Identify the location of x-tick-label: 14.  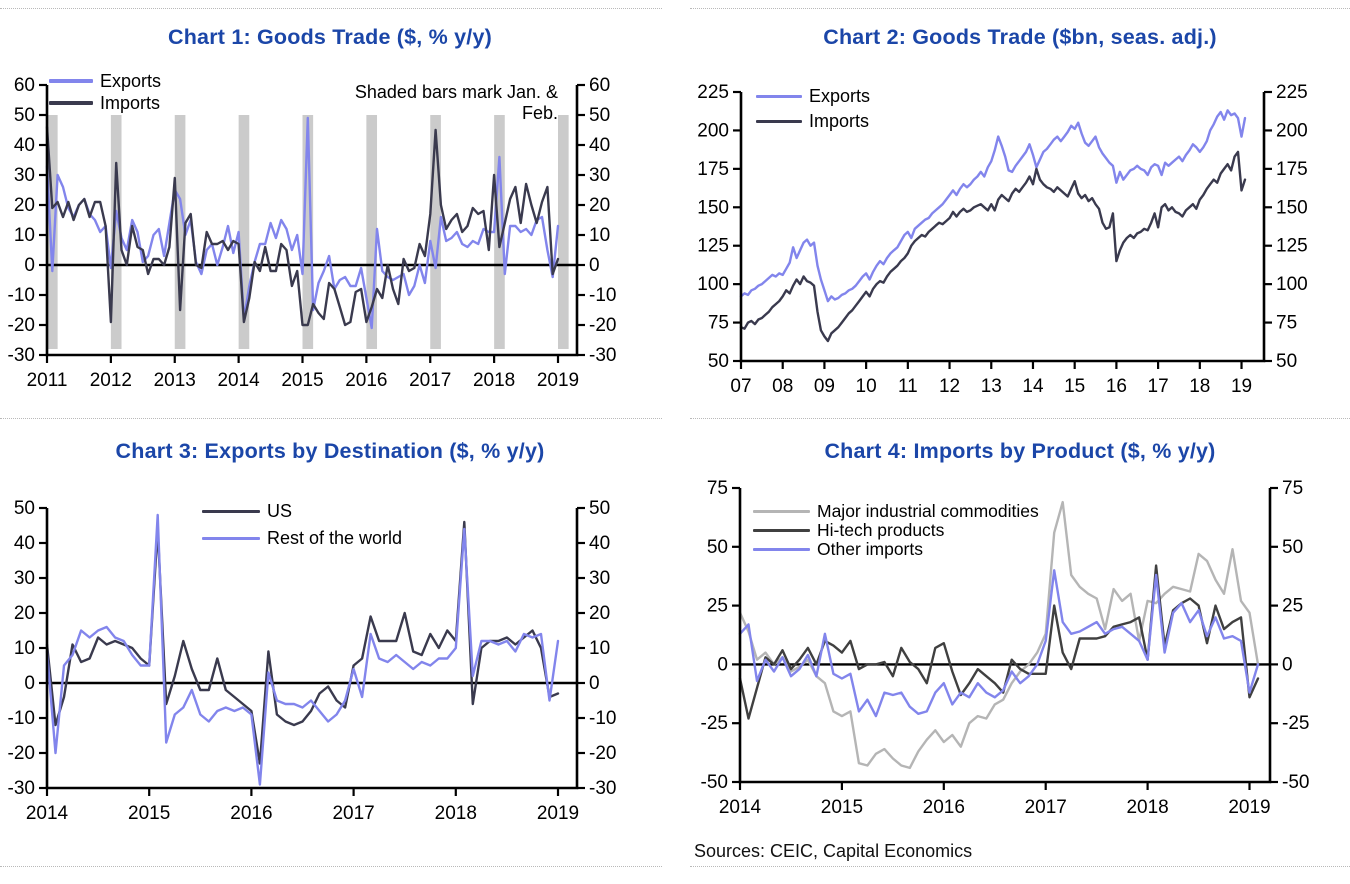
(1033, 386).